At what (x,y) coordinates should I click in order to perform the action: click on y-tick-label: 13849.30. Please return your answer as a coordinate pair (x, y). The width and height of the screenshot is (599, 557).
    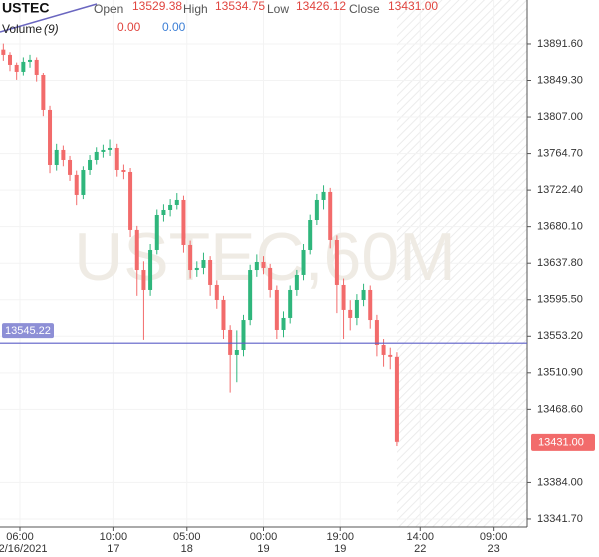
    Looking at the image, I should click on (560, 80).